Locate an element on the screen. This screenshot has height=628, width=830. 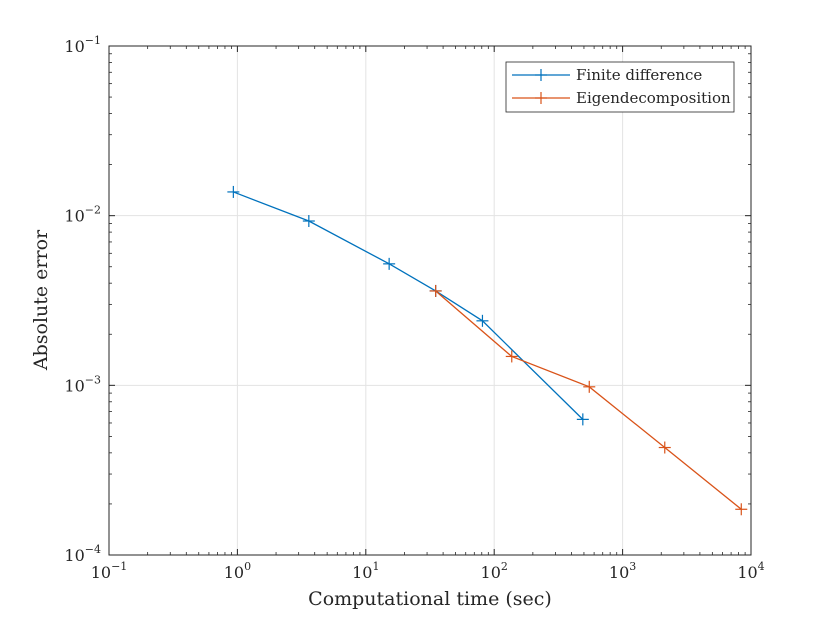
x-tick-label: 10² is located at coordinates (494, 571).